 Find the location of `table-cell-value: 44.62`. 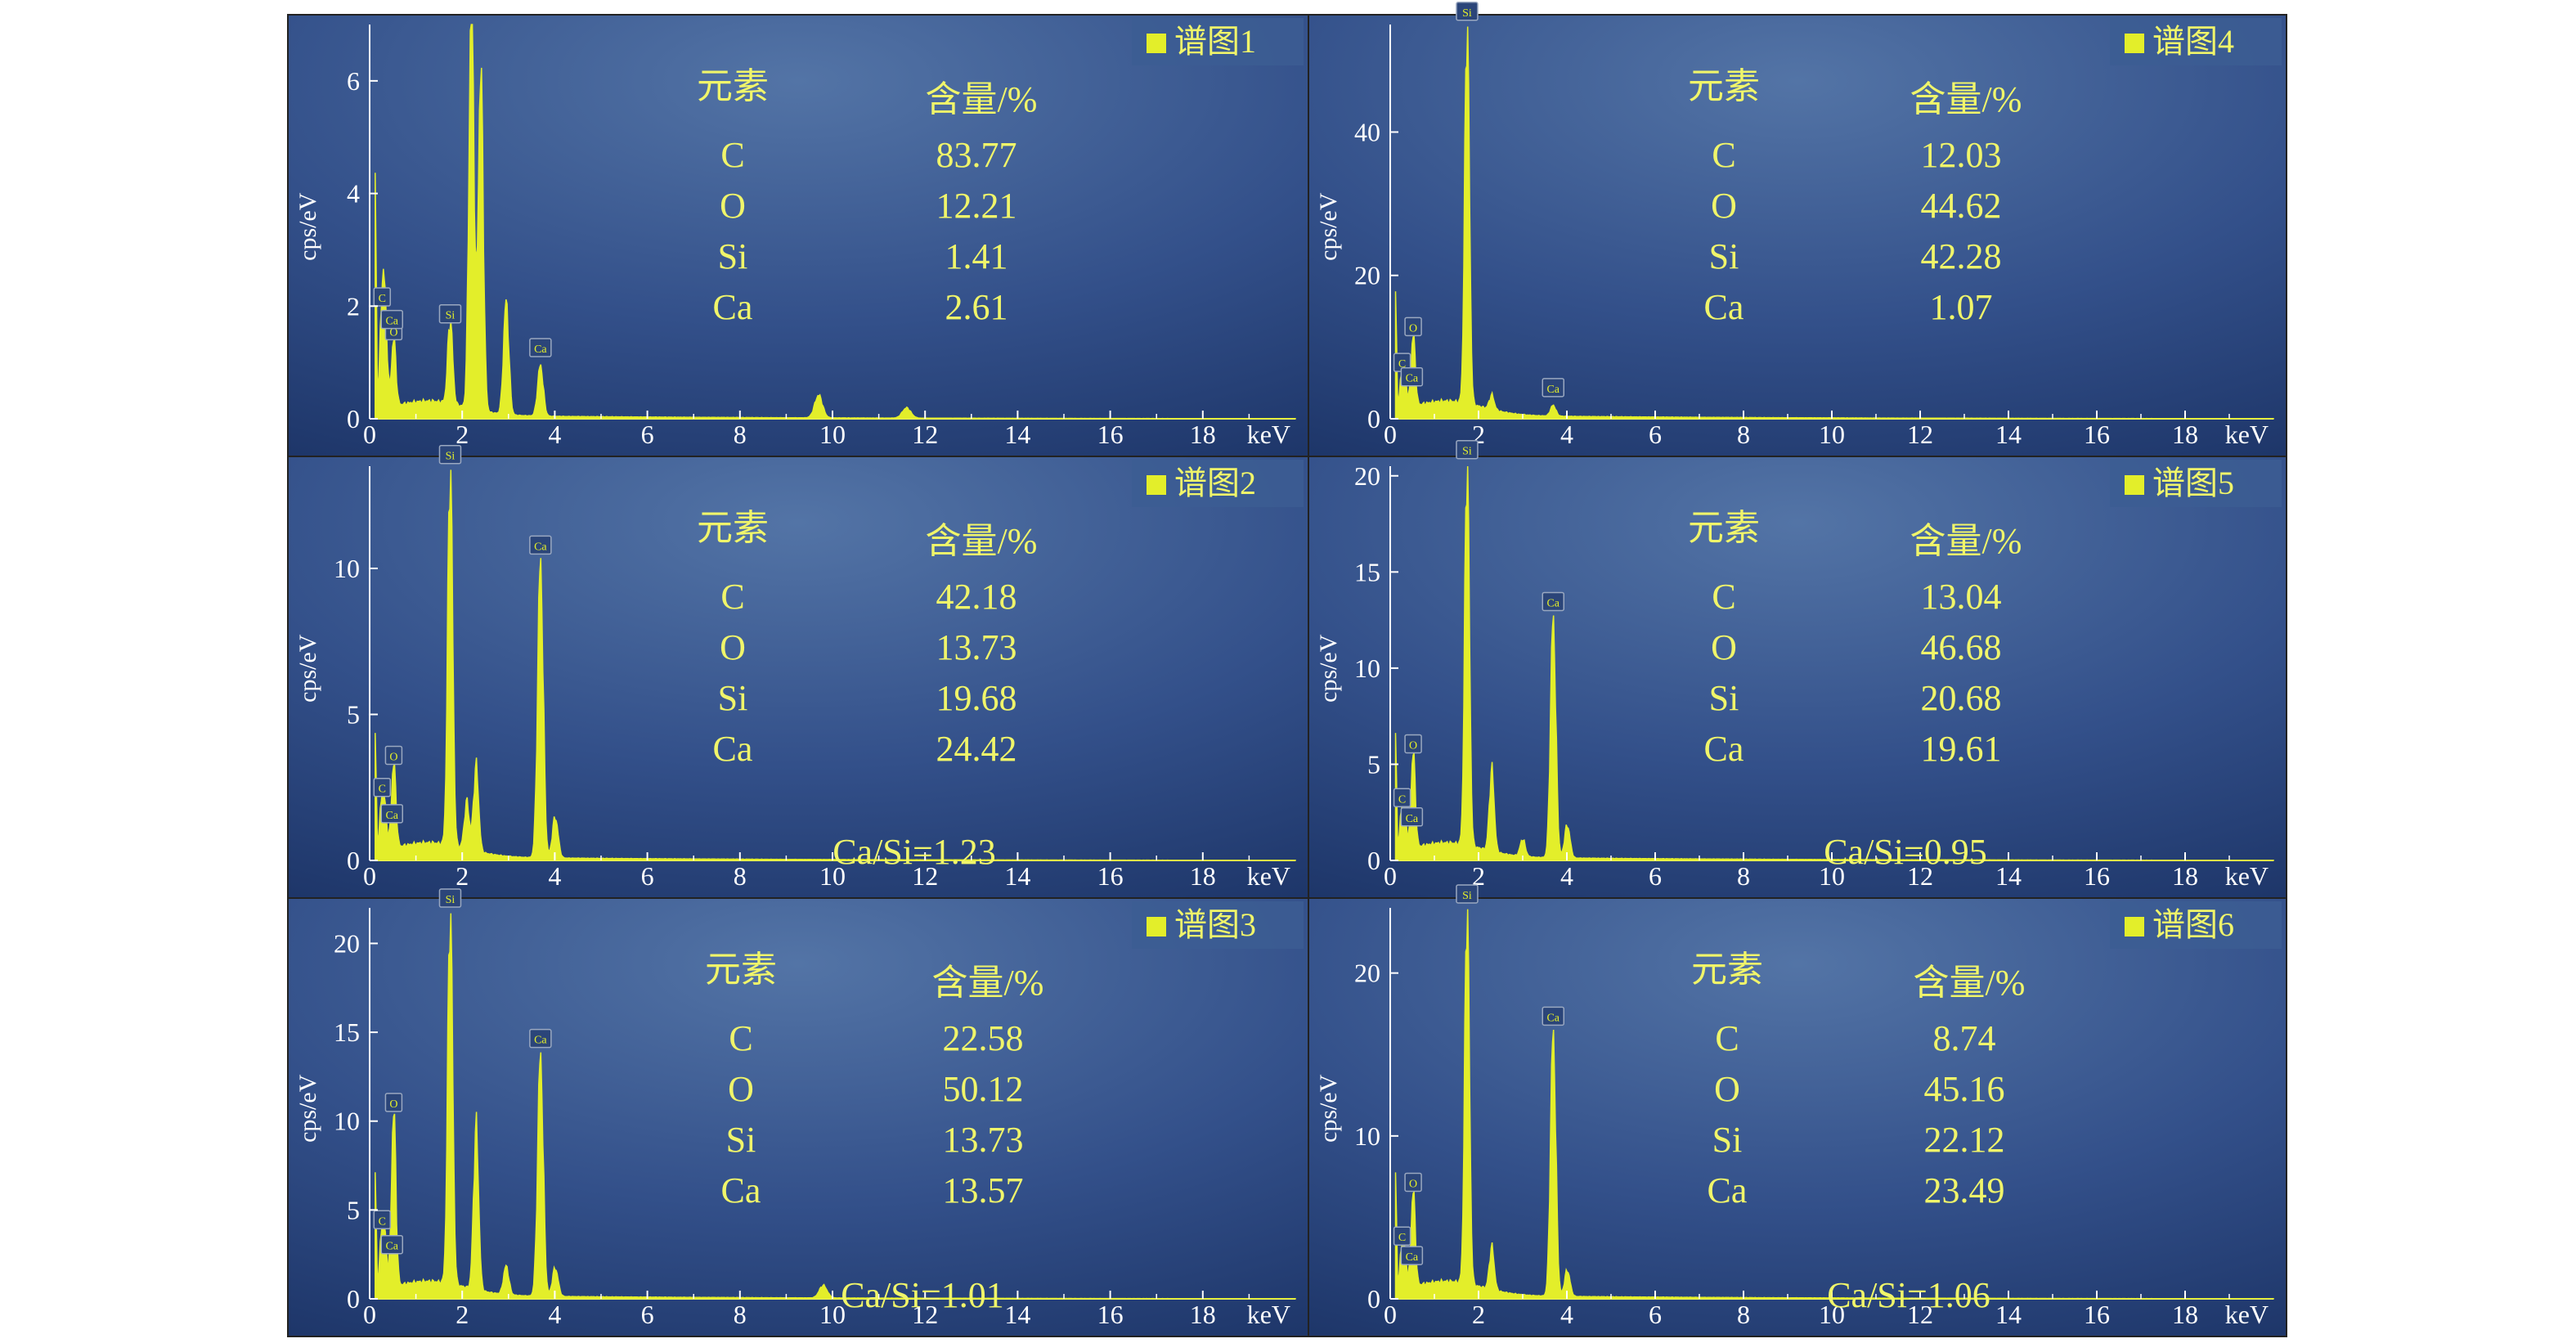

table-cell-value: 44.62 is located at coordinates (1962, 206).